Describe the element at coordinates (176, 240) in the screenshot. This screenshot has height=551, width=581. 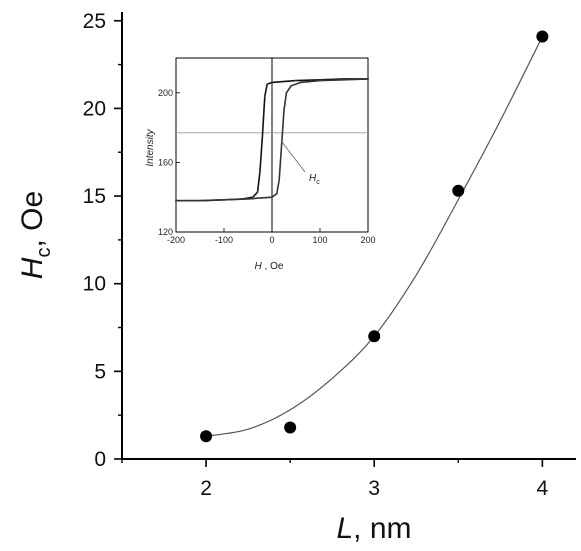
I see `inset-x-tick-label: -200` at that location.